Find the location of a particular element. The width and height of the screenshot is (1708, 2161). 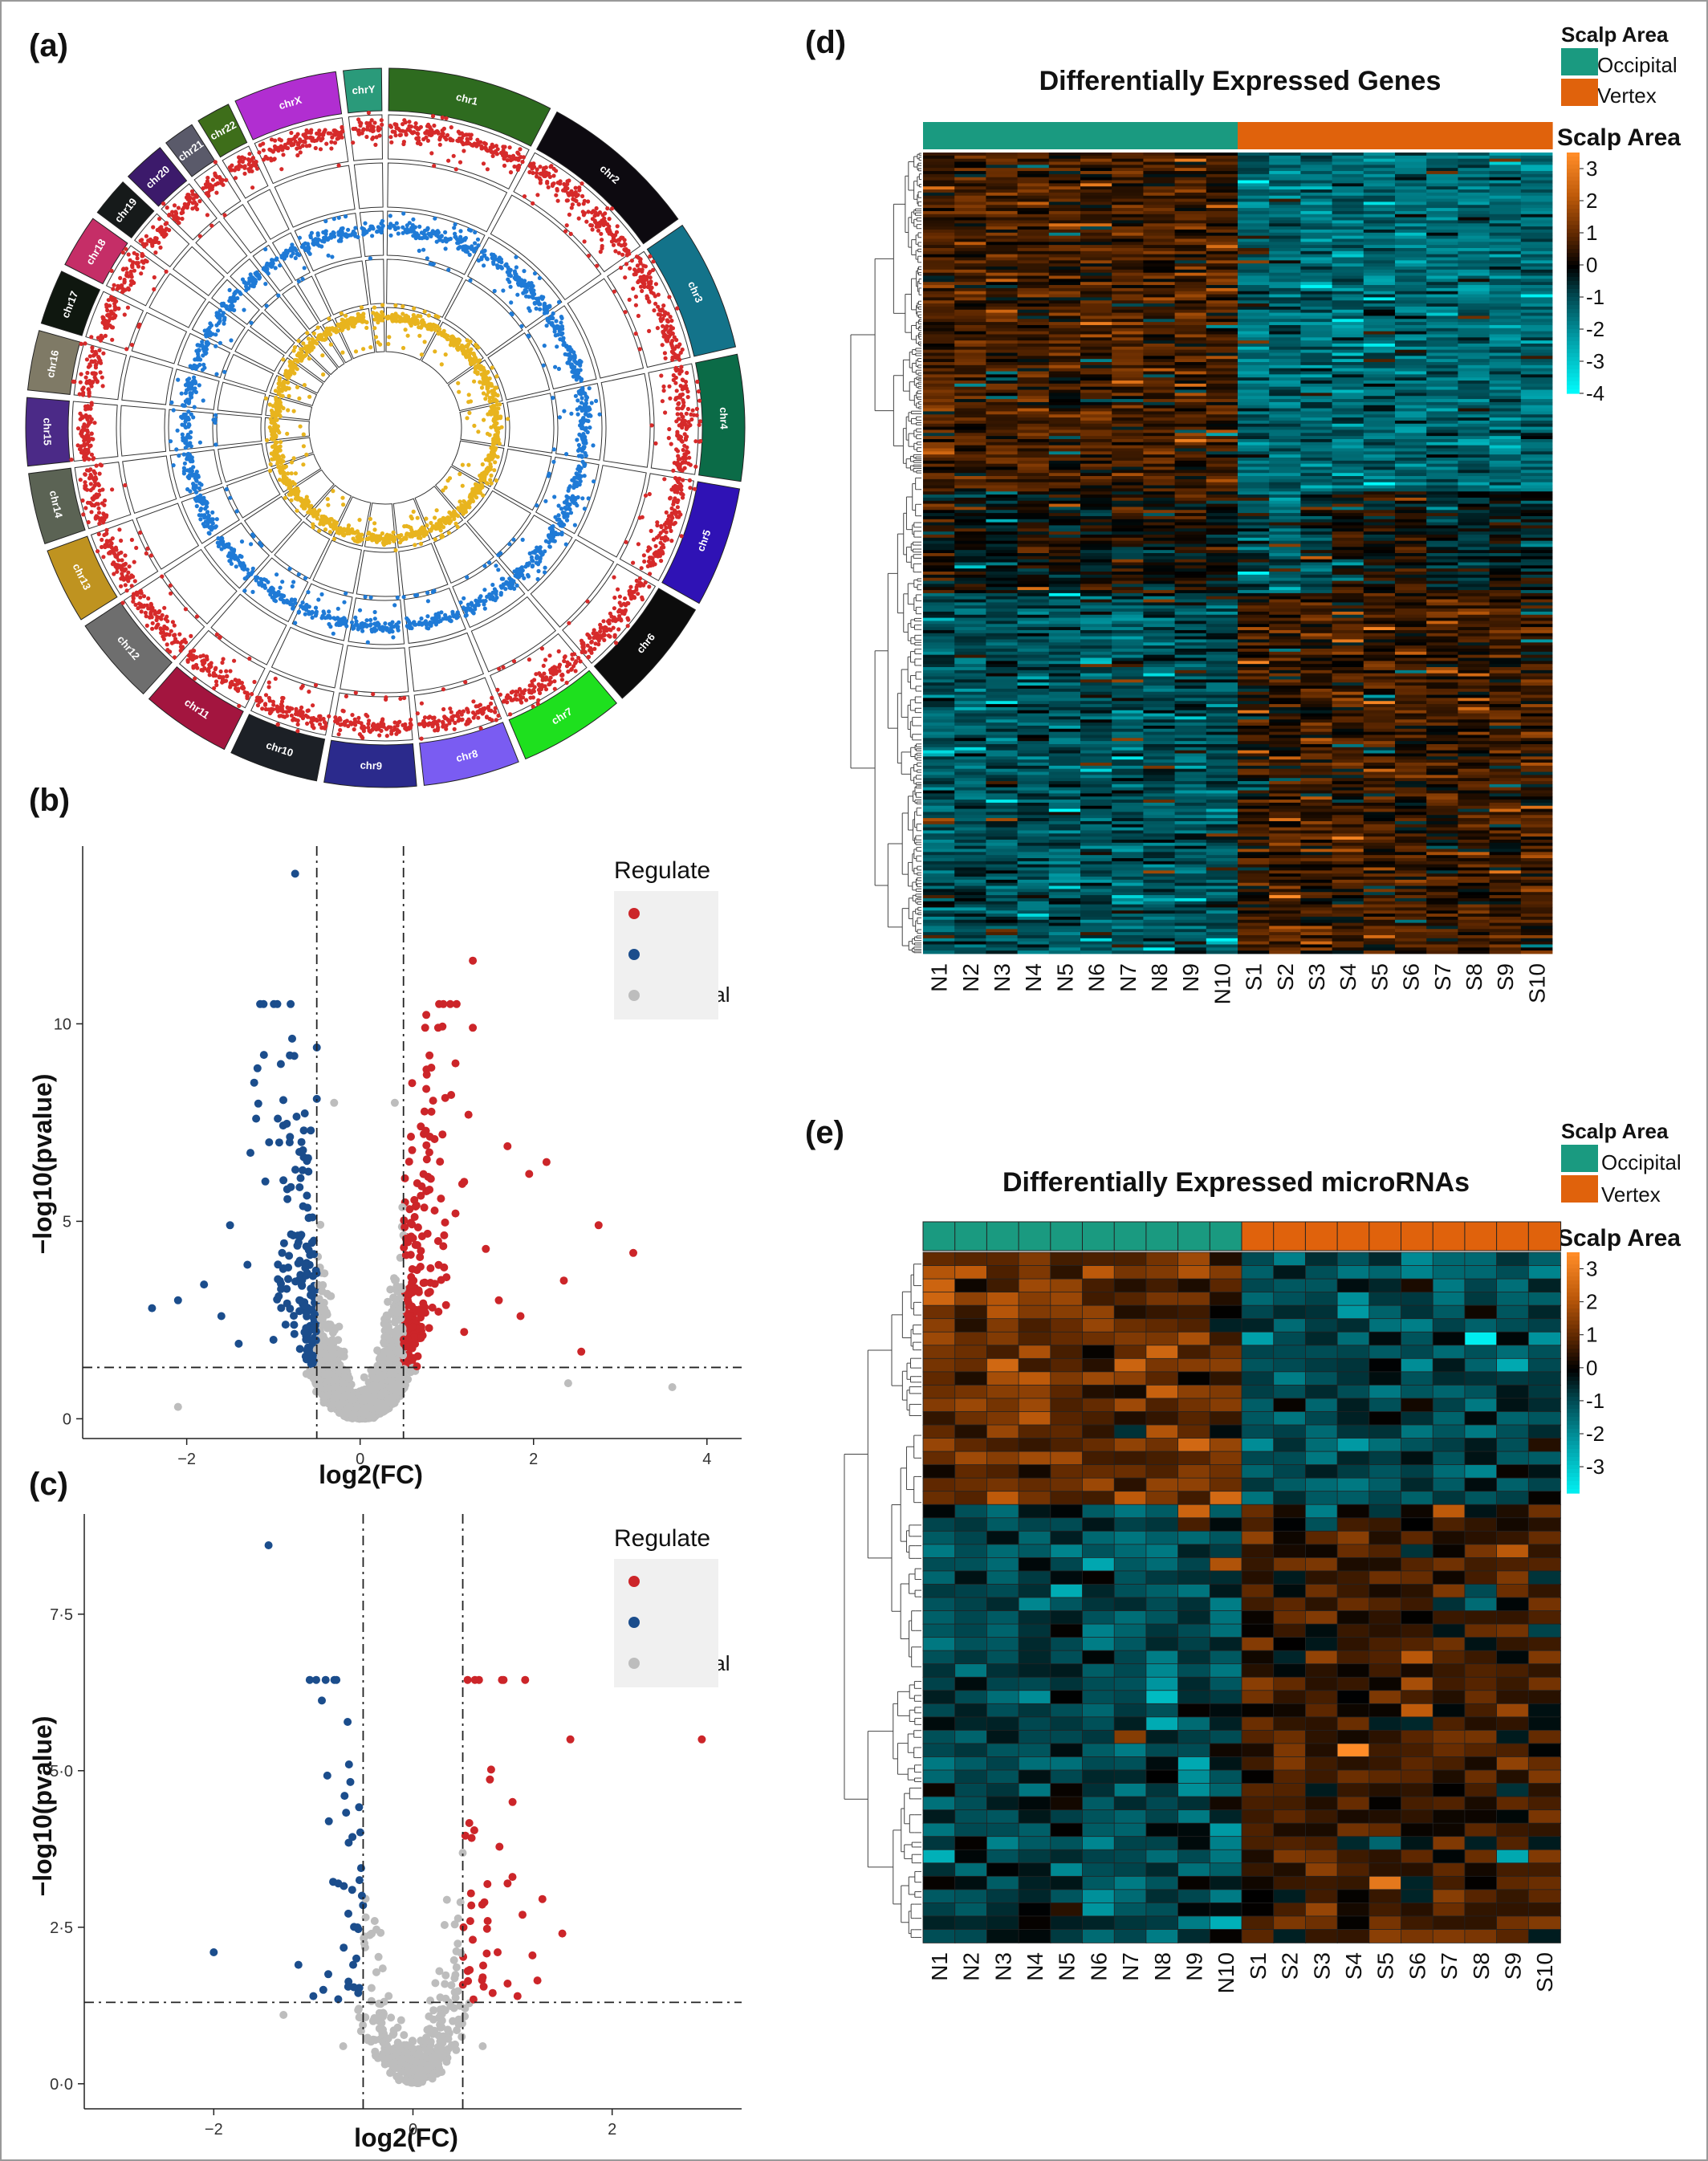

track-cell-chr8 is located at coordinates (447, 662).